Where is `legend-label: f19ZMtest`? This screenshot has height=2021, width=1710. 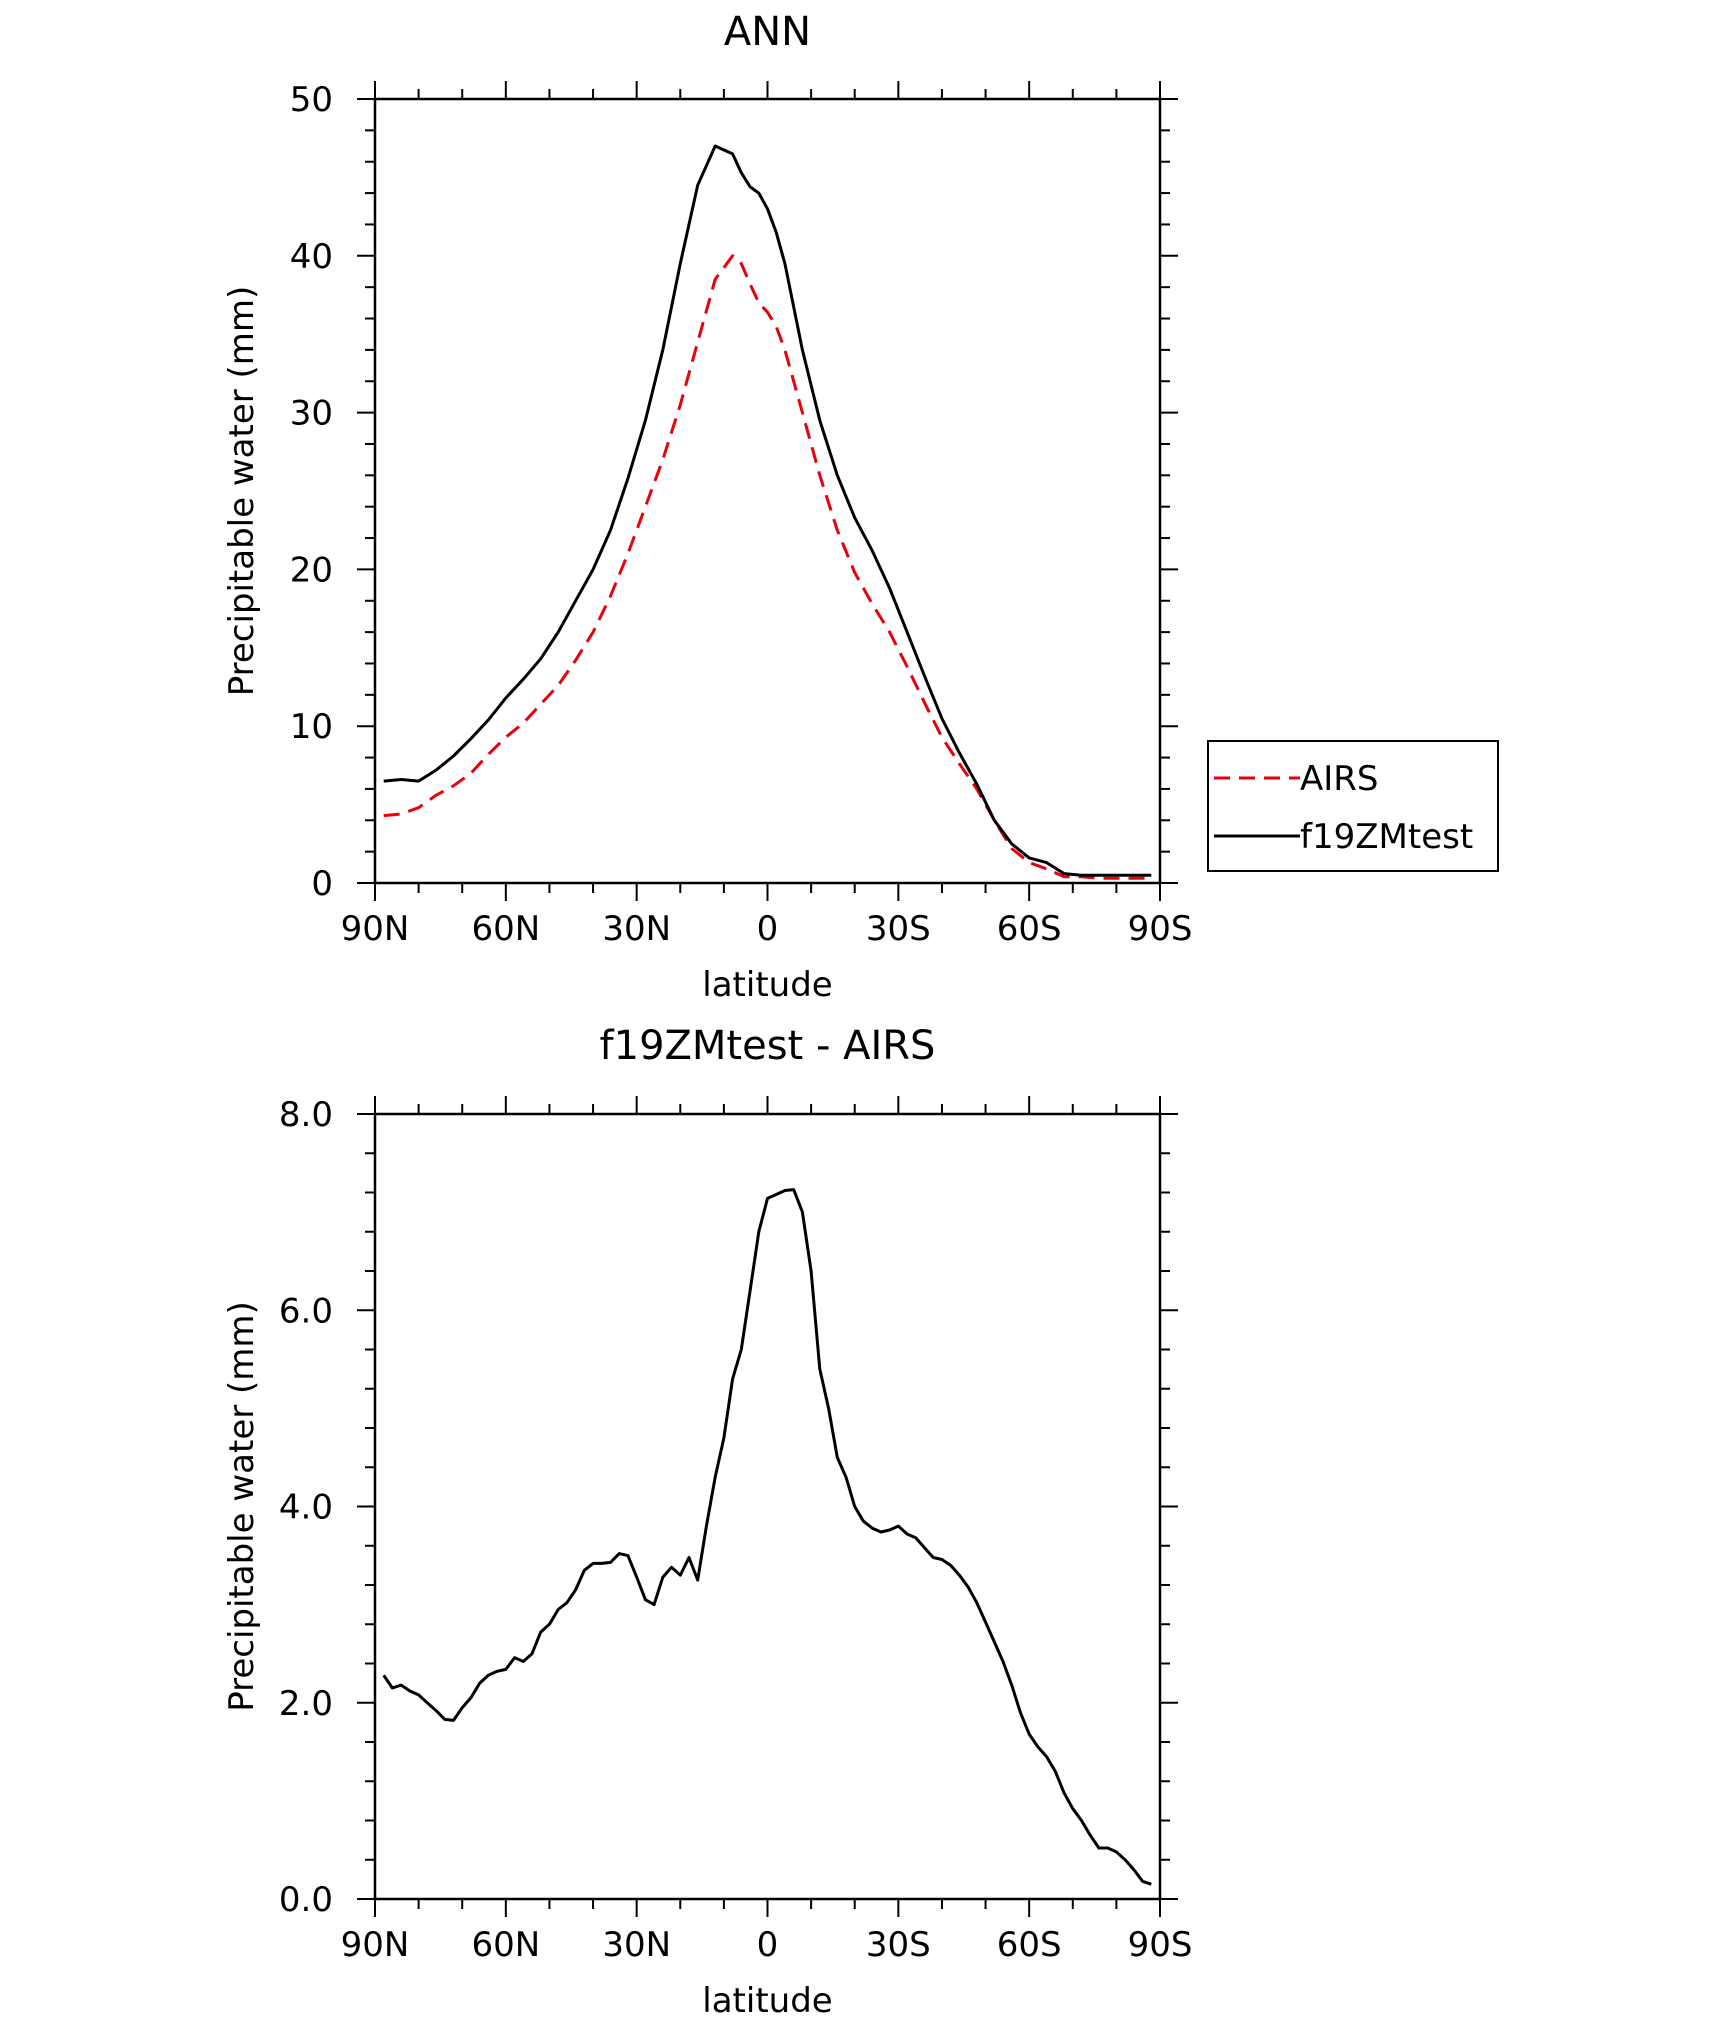 legend-label: f19ZMtest is located at coordinates (1386, 837).